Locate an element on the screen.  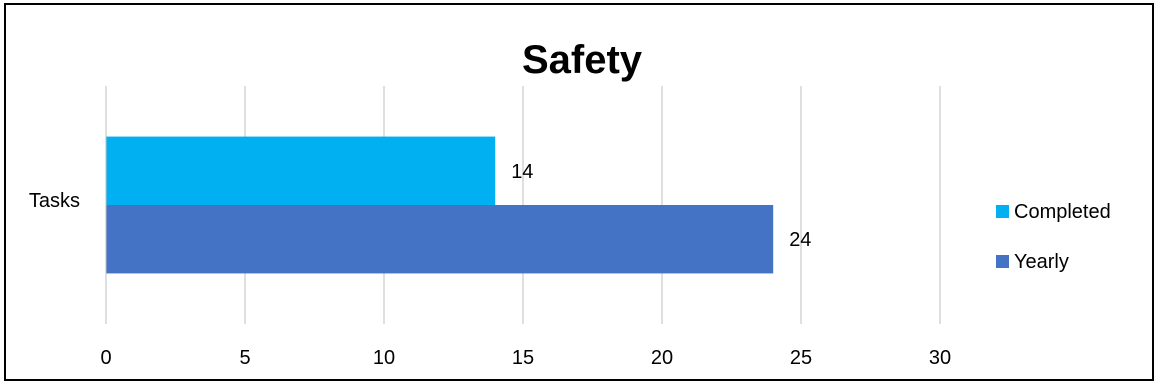
bar-completed is located at coordinates (301, 170).